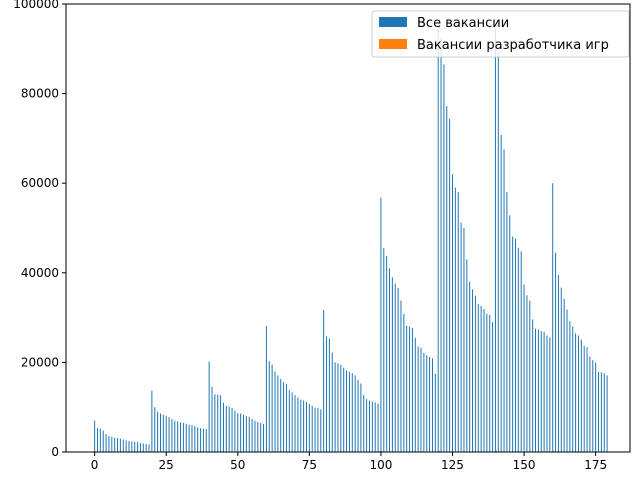  Describe the element at coordinates (309, 465) in the screenshot. I see `x-tick-label: 75` at that location.